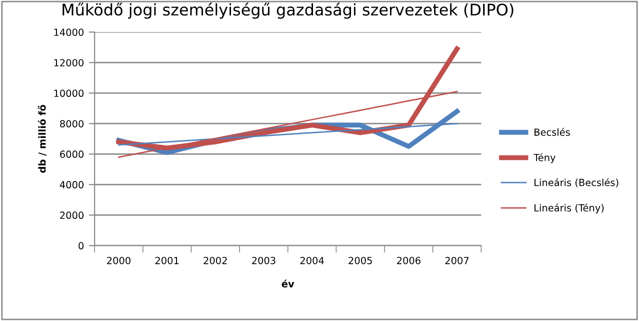 This screenshot has height=321, width=639. I want to click on y-tick-label: 8000, so click(72, 124).